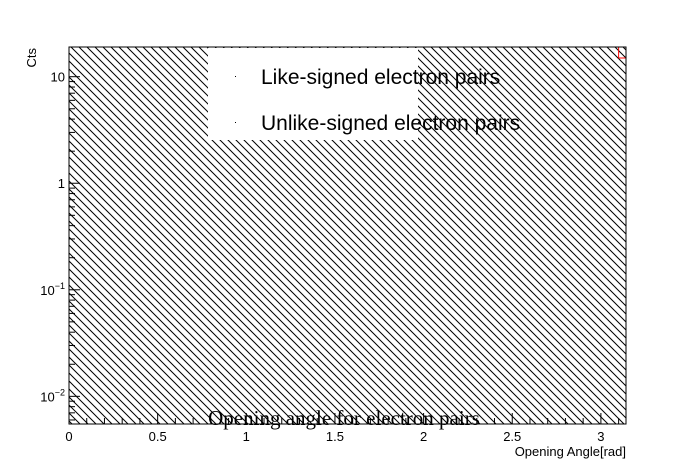 This screenshot has width=696, height=472. I want to click on x-tick-label: 2, so click(423, 436).